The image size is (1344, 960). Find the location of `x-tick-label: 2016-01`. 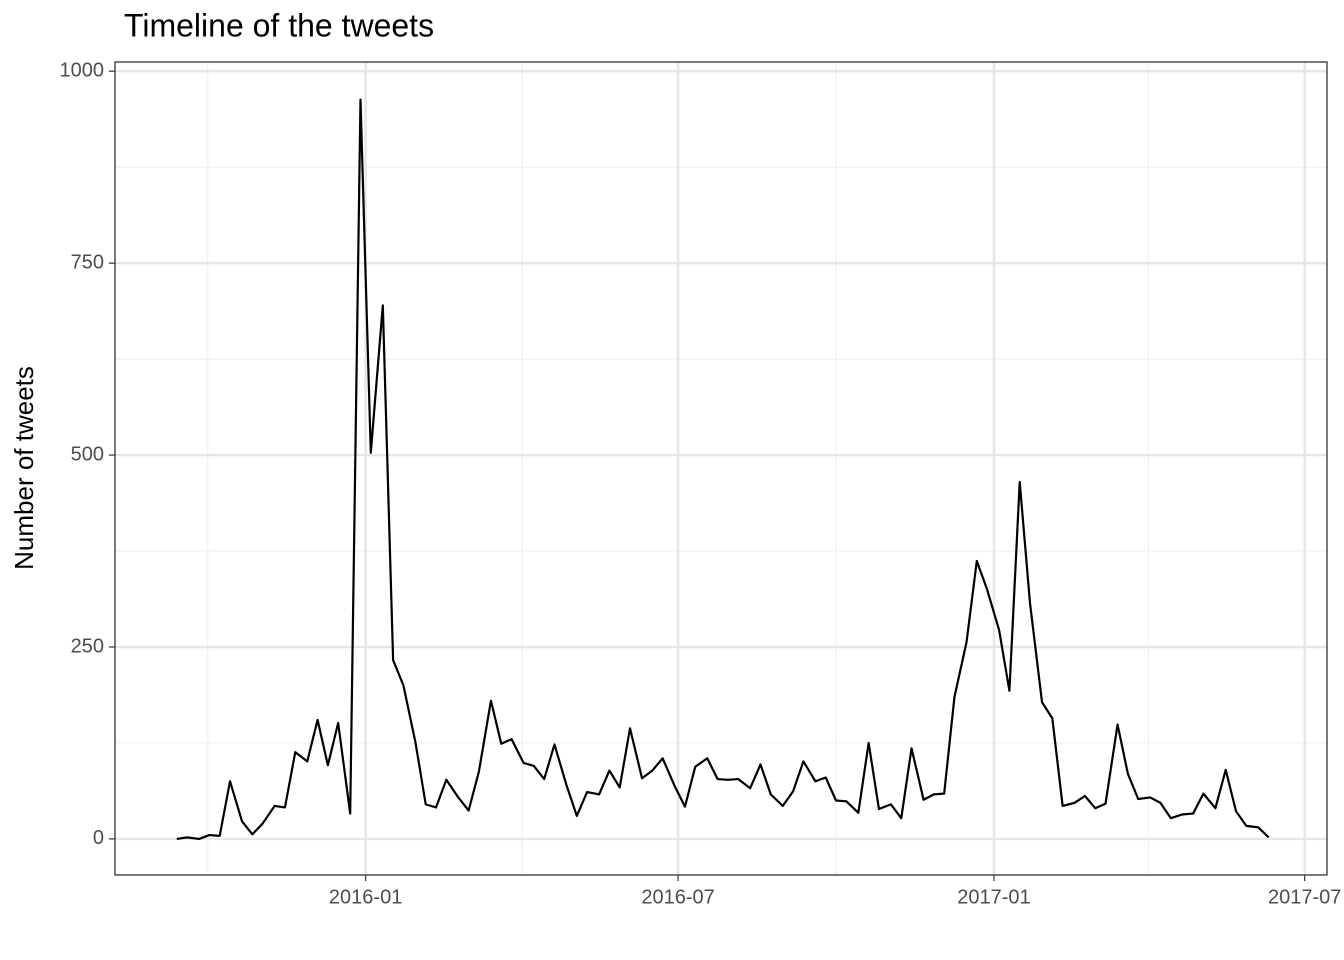

x-tick-label: 2016-01 is located at coordinates (365, 897).